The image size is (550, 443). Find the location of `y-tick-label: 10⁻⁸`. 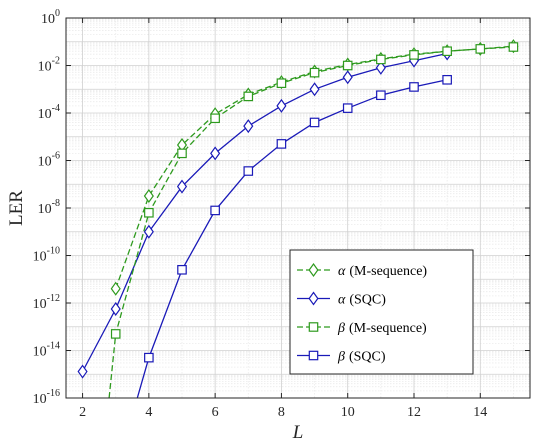

y-tick-label: 10⁻⁸ is located at coordinates (49, 207).